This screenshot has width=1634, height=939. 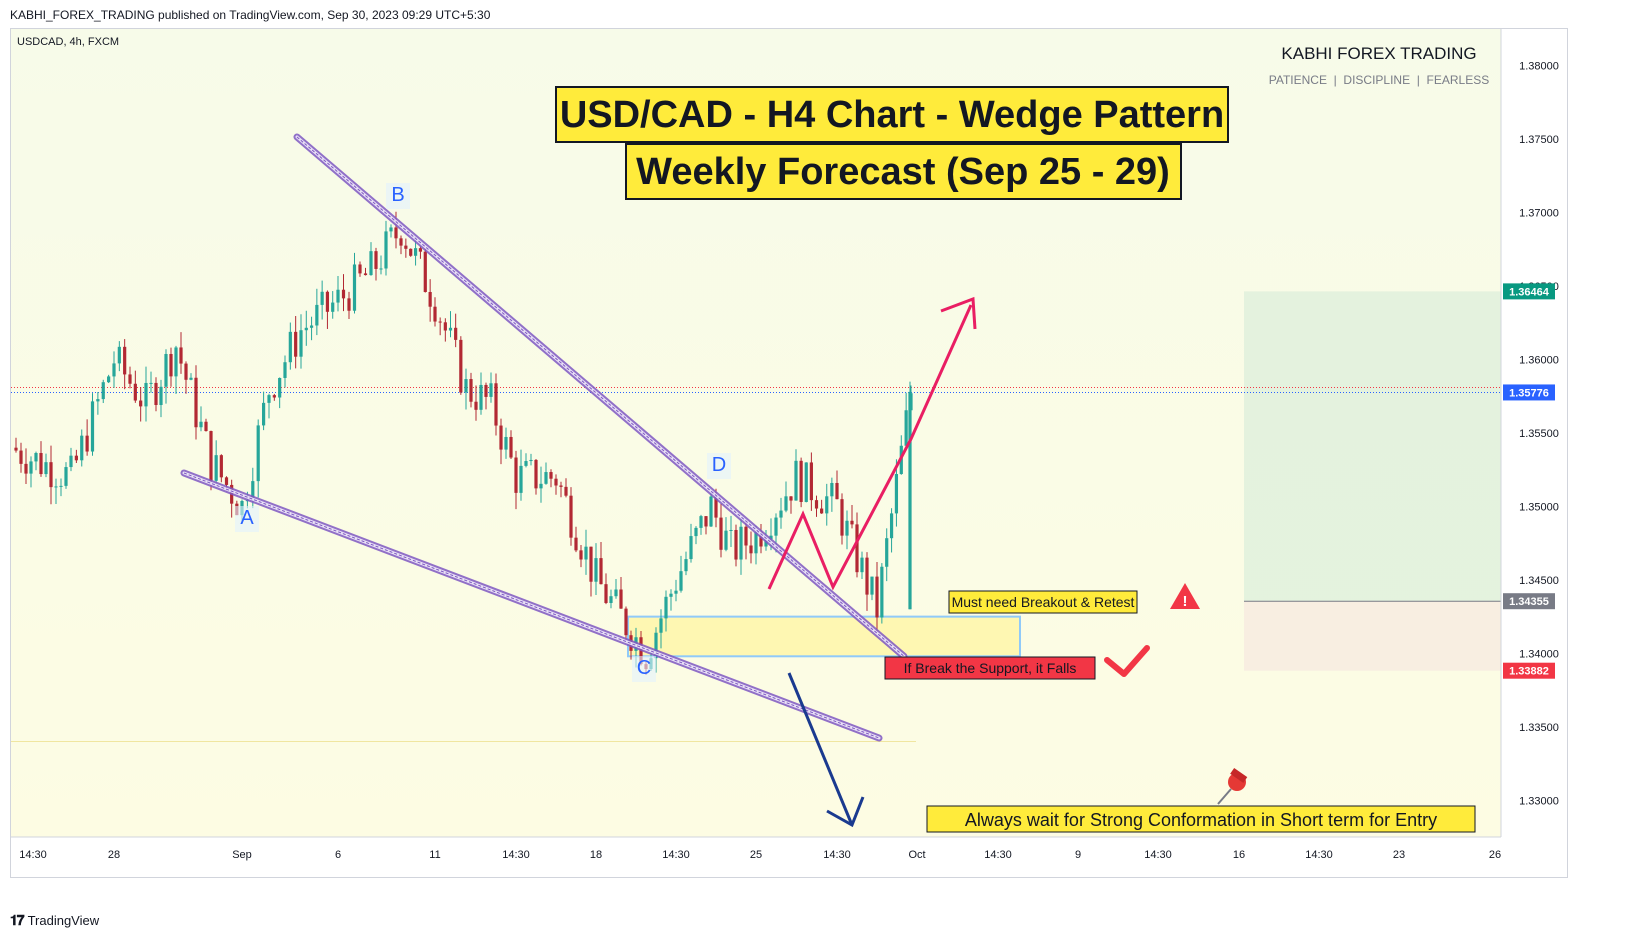 I want to click on price-tick-label: 1.33000, so click(x=1539, y=801).